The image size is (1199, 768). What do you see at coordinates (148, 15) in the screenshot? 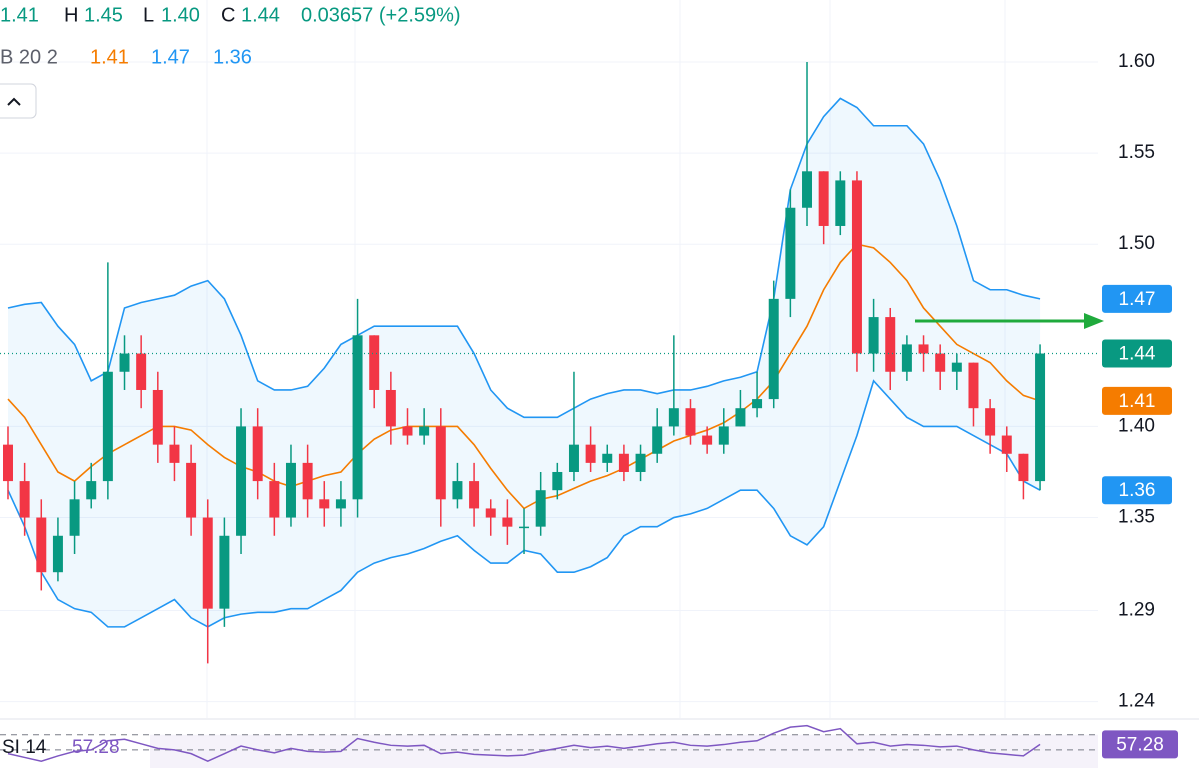
I see `low-key: L` at bounding box center [148, 15].